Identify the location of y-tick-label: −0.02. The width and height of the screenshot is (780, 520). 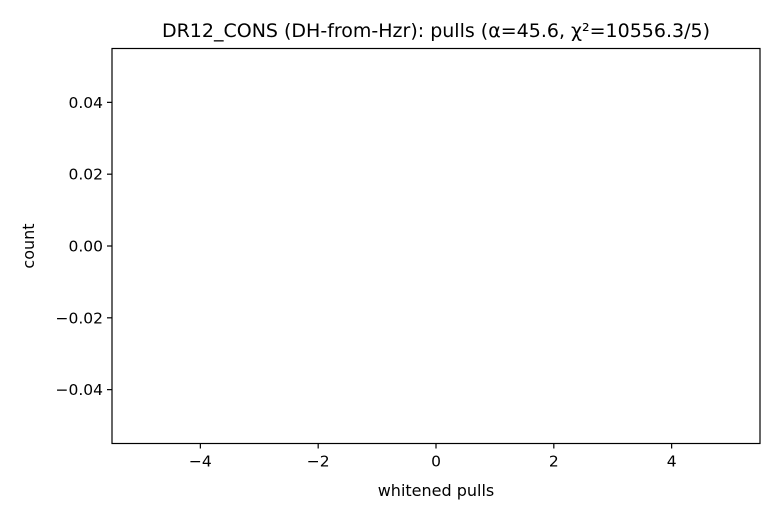
(80, 318).